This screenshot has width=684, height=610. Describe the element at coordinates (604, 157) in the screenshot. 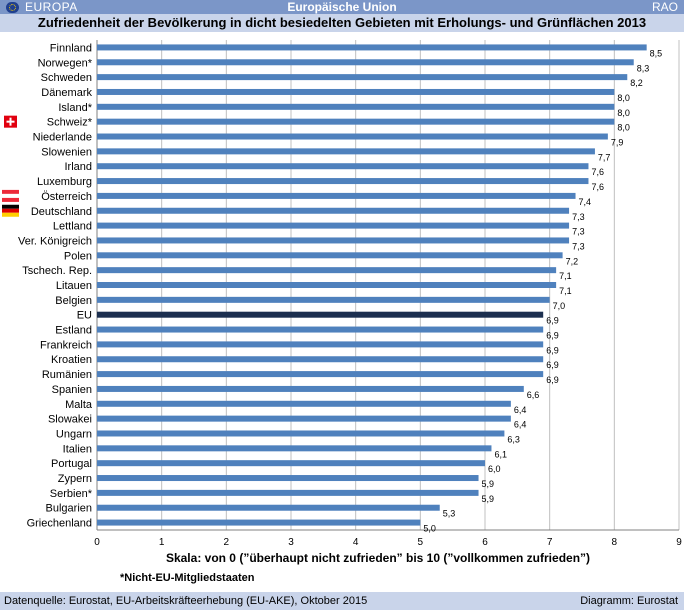

I see `value-label: 7,7` at that location.